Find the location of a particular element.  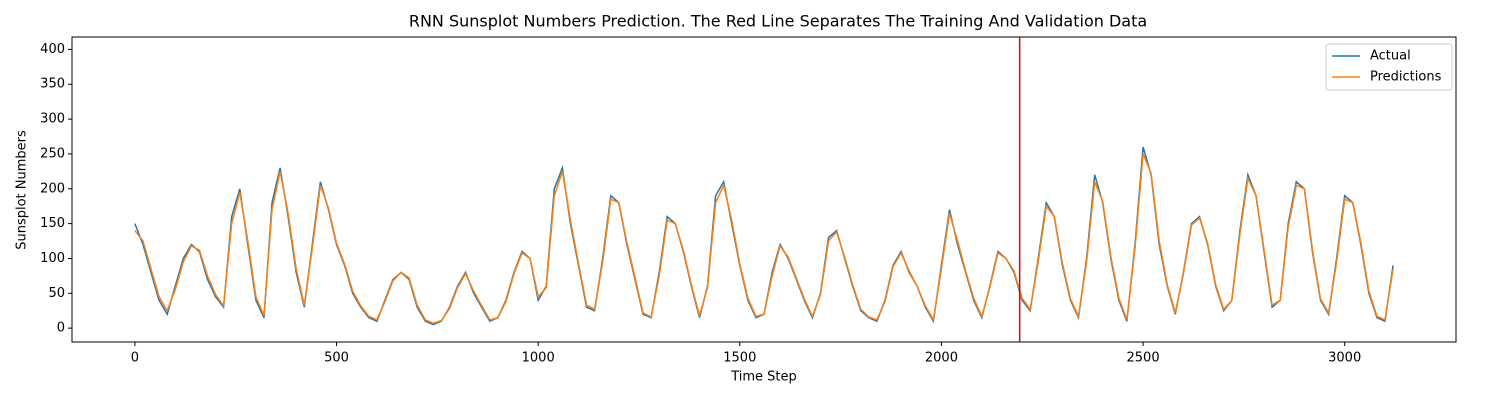

y-tick-label: 0 is located at coordinates (61, 328).